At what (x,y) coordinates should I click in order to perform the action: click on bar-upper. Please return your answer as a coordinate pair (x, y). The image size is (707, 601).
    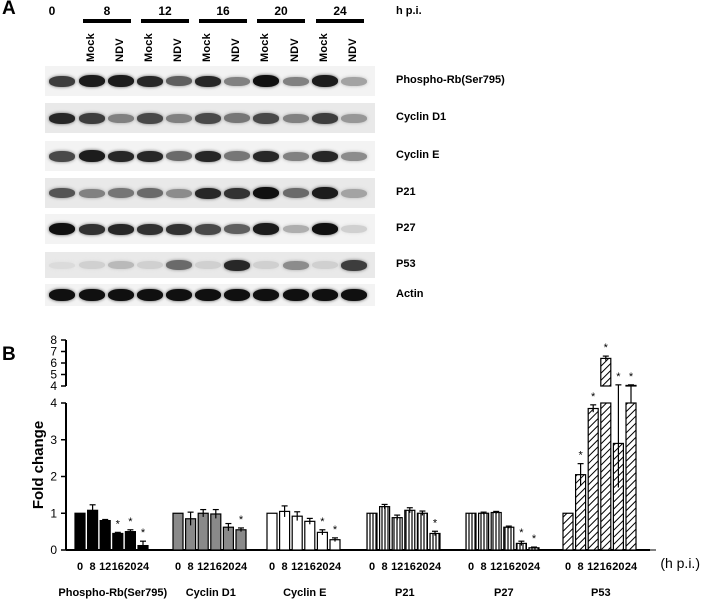
    Looking at the image, I should click on (606, 372).